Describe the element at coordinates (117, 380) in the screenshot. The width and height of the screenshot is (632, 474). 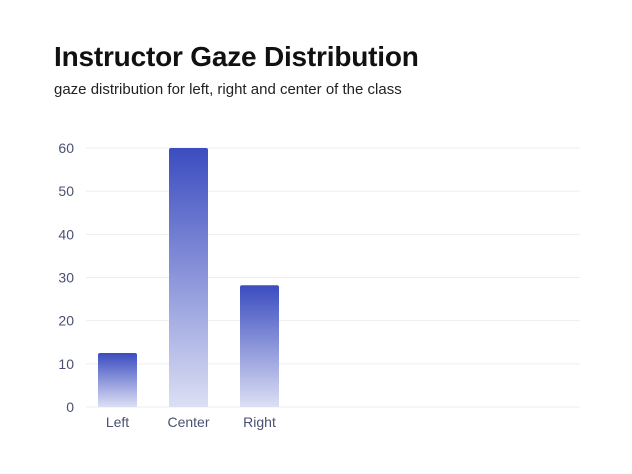
I see `bar-left` at that location.